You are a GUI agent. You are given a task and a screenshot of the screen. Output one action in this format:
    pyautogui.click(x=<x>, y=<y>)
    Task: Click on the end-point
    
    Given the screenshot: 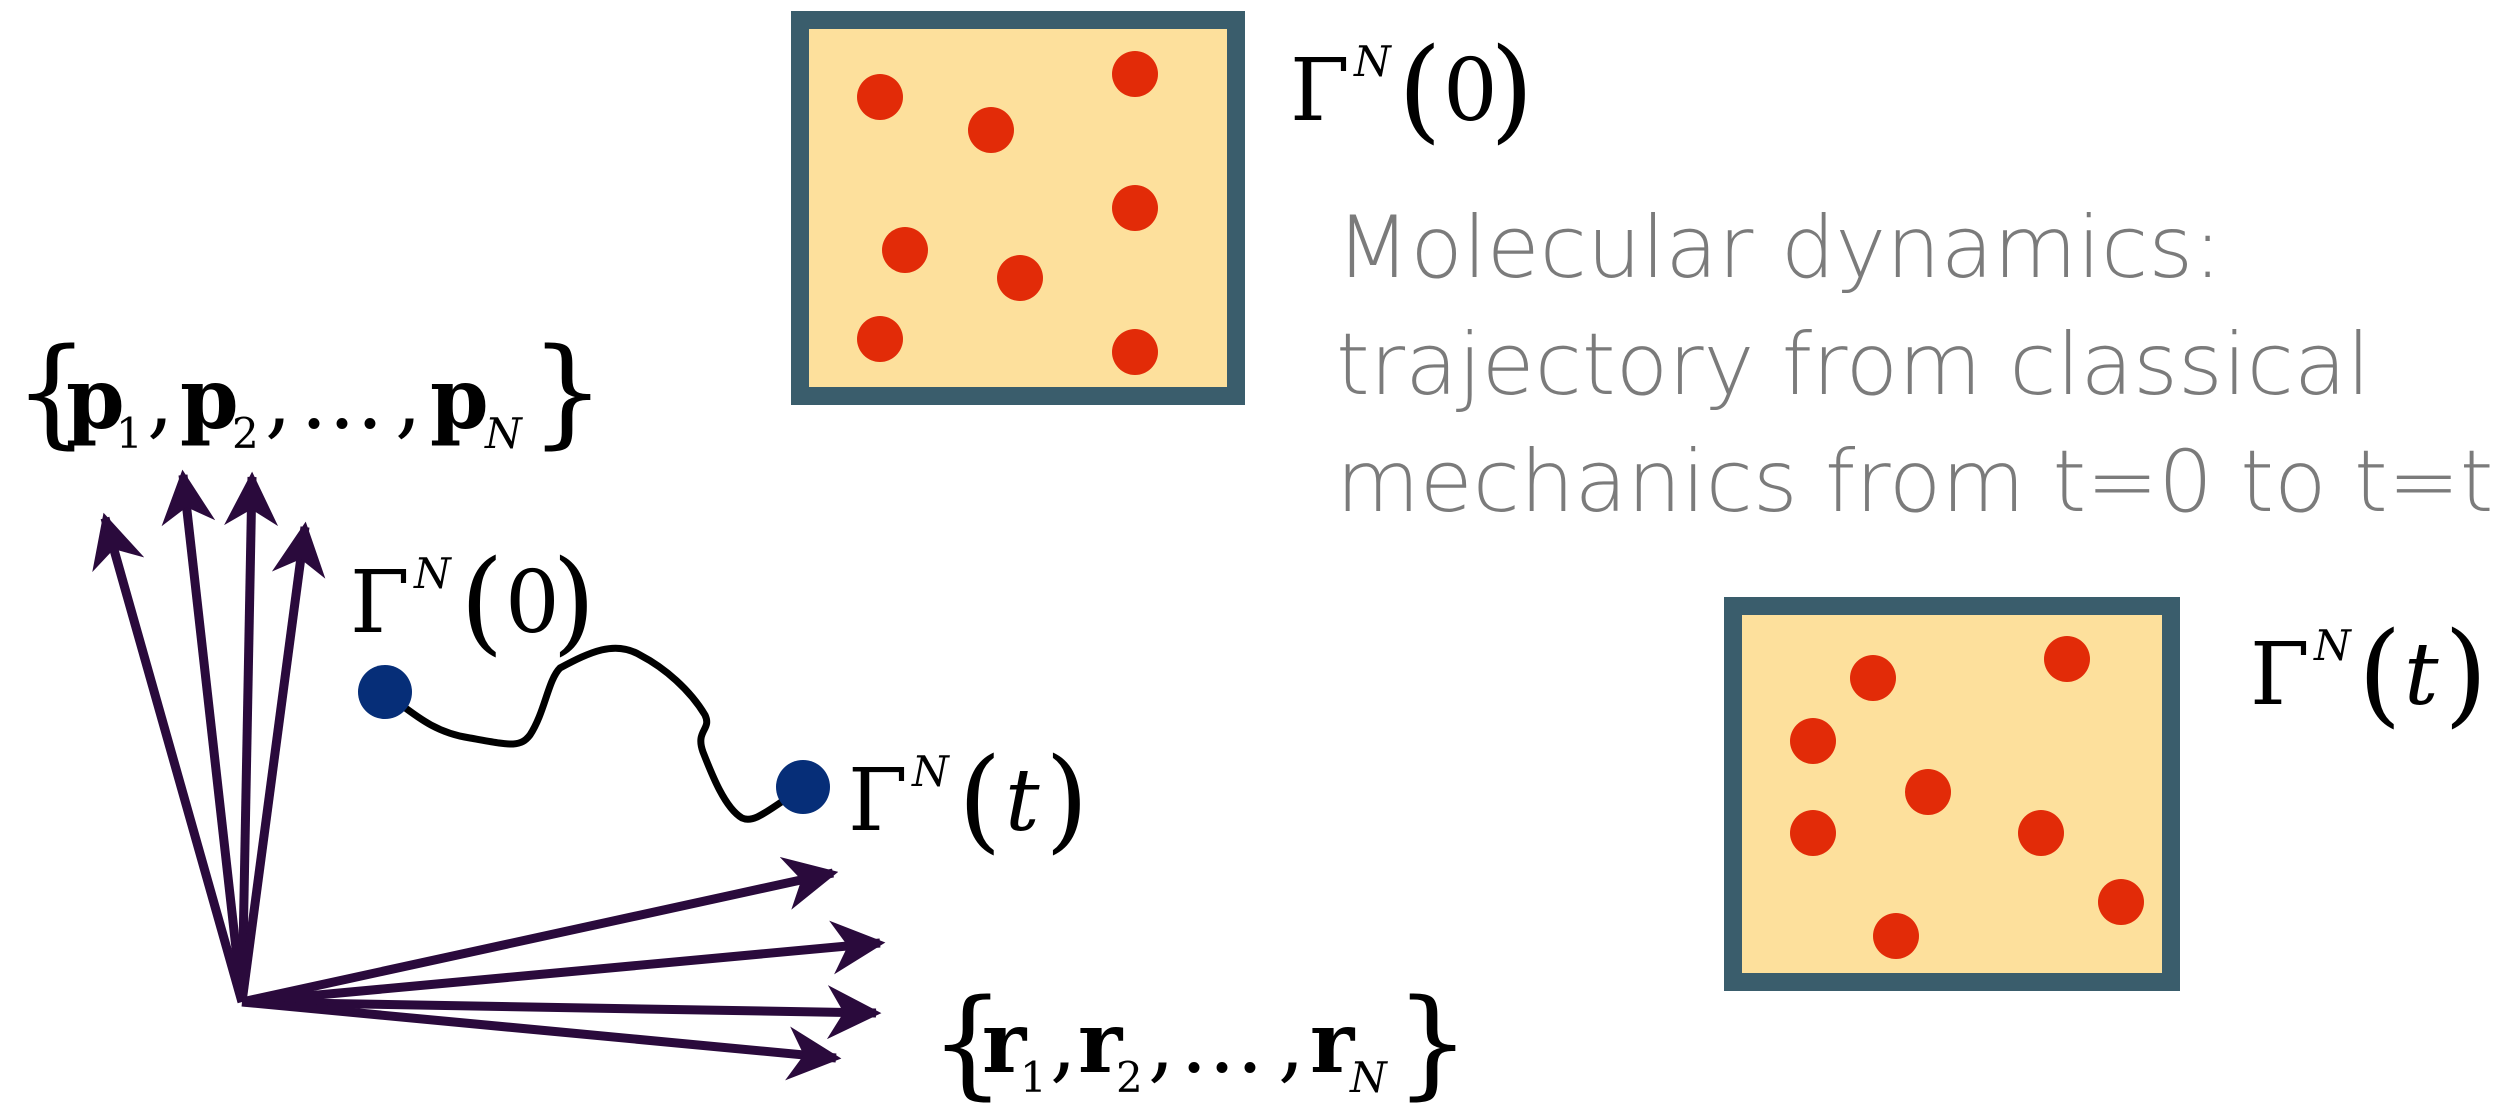 What is the action you would take?
    pyautogui.click(x=803, y=787)
    